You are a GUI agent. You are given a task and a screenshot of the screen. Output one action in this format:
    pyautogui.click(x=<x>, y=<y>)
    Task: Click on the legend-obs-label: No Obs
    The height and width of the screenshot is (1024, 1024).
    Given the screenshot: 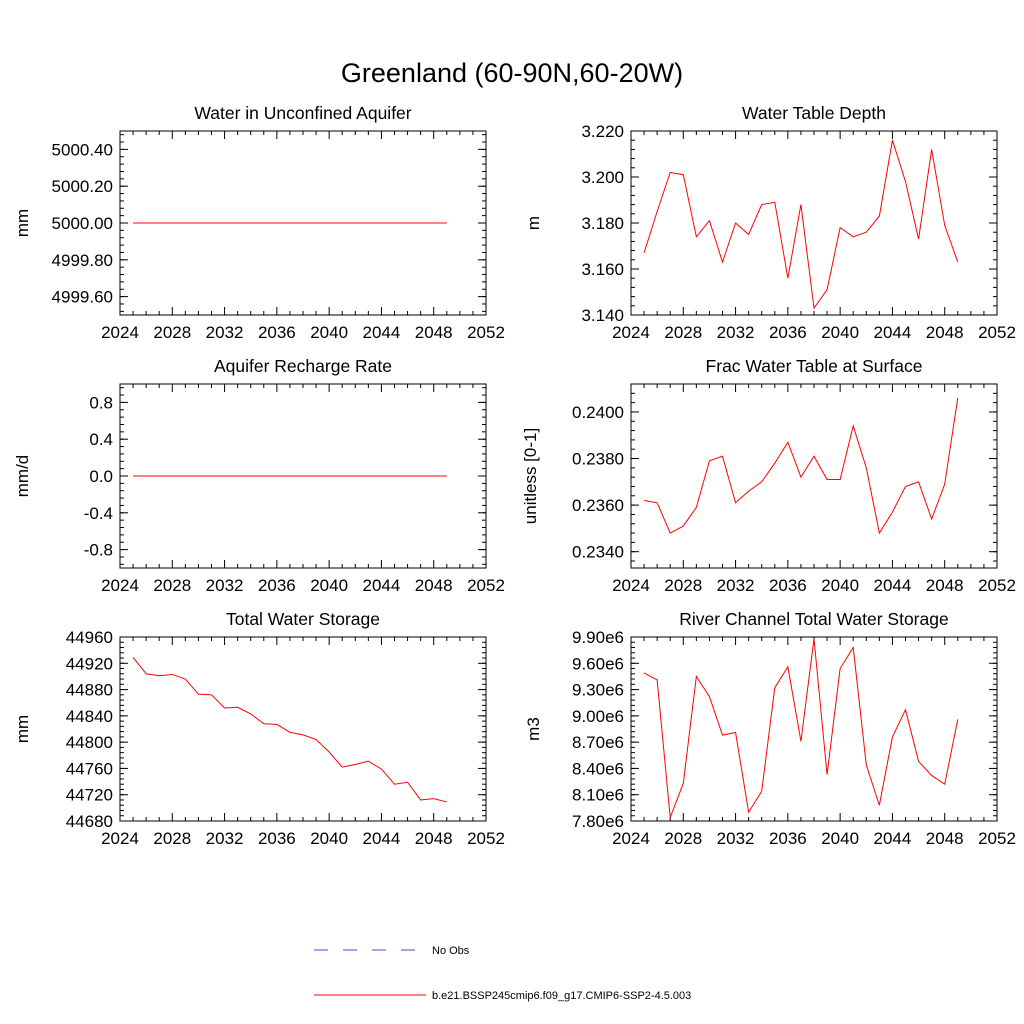 What is the action you would take?
    pyautogui.click(x=451, y=951)
    